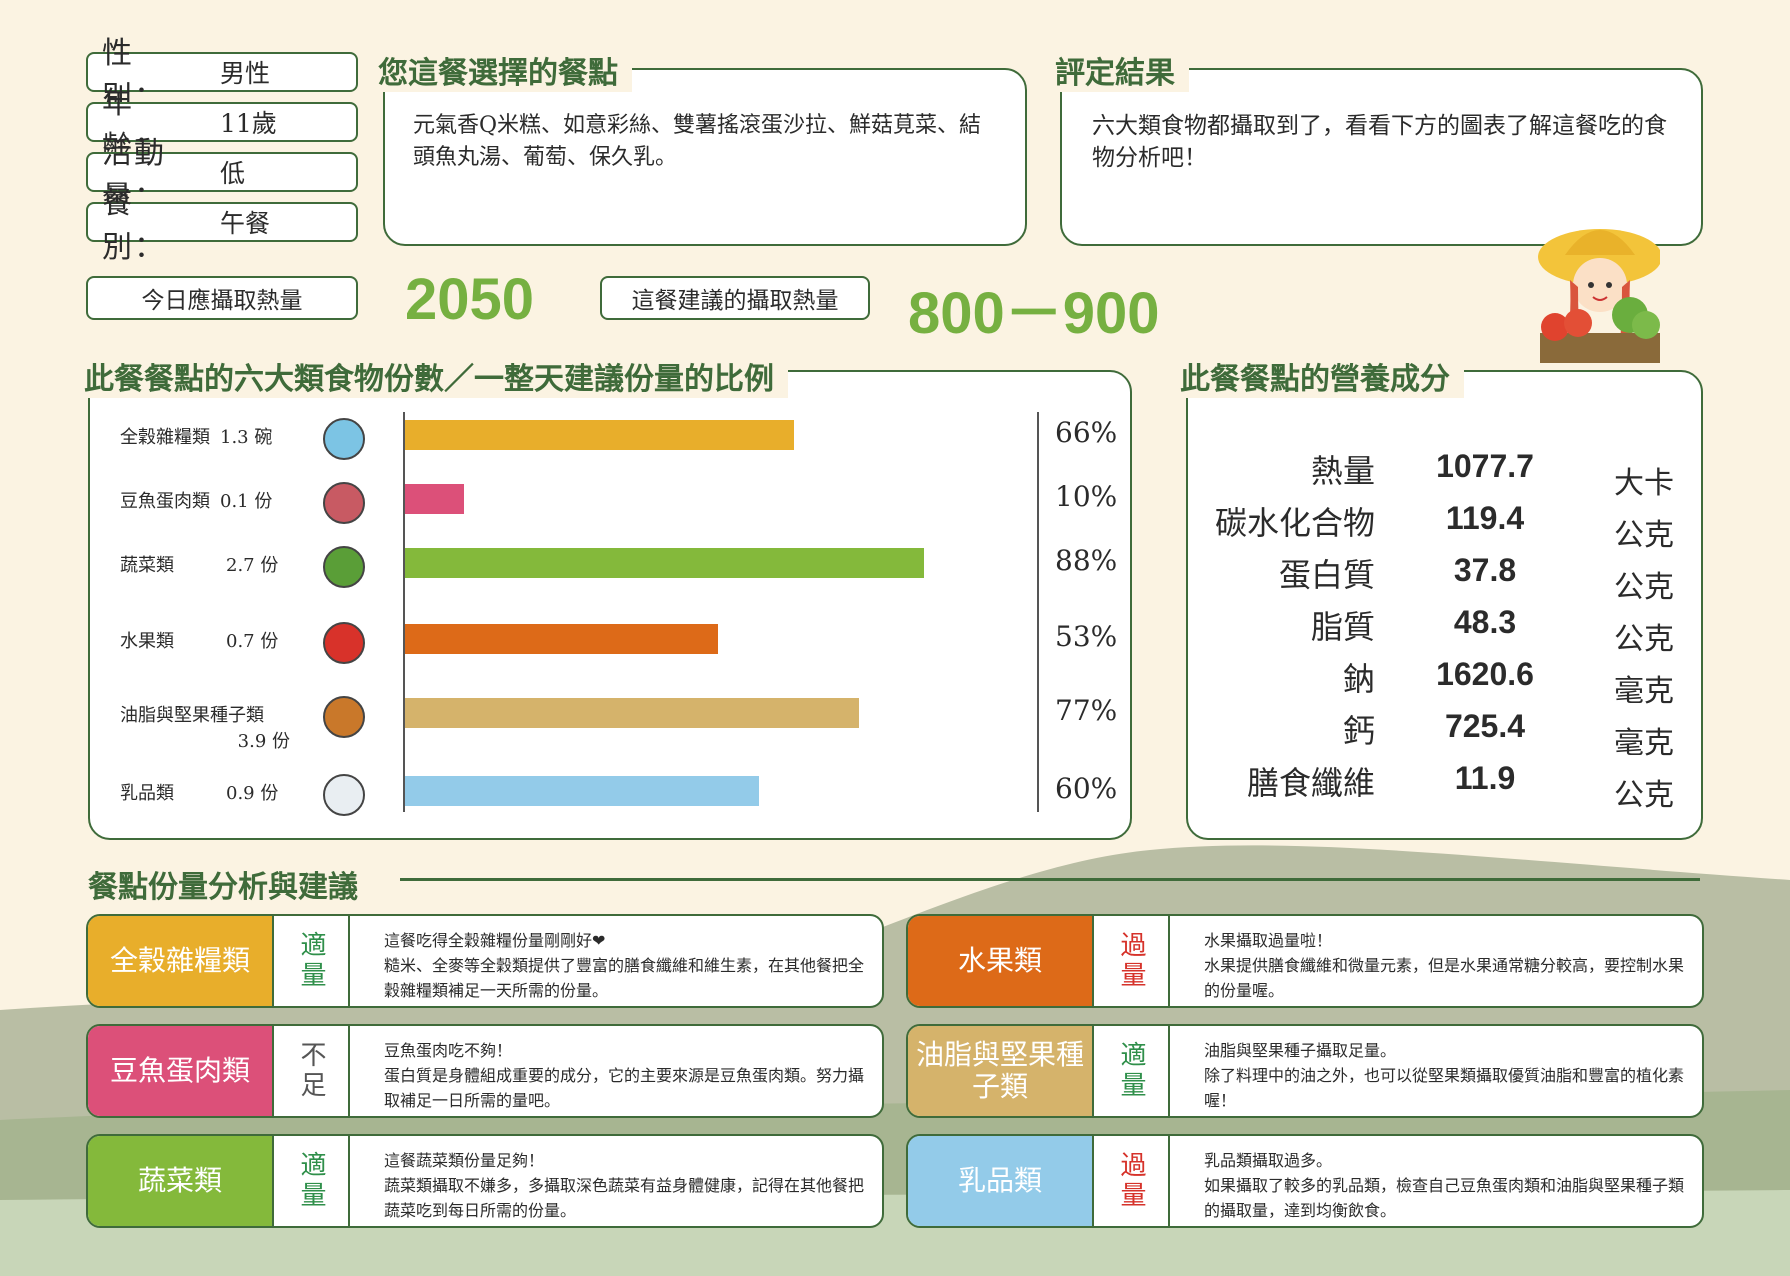 Image resolution: width=1790 pixels, height=1276 pixels. I want to click on profile-activity: 活動量： 低, so click(222, 175).